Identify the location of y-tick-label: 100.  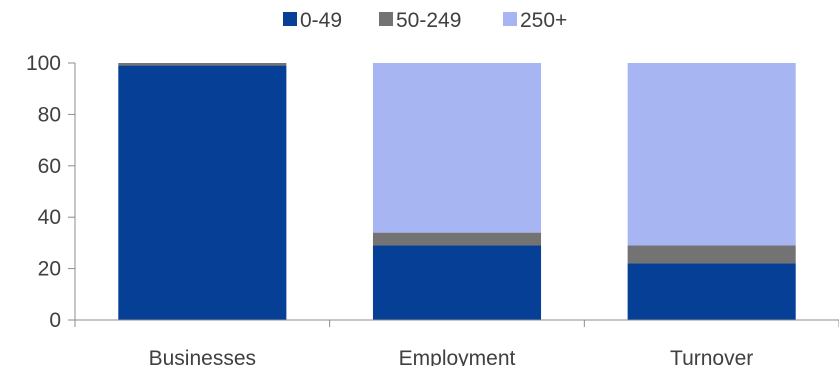
(43, 63).